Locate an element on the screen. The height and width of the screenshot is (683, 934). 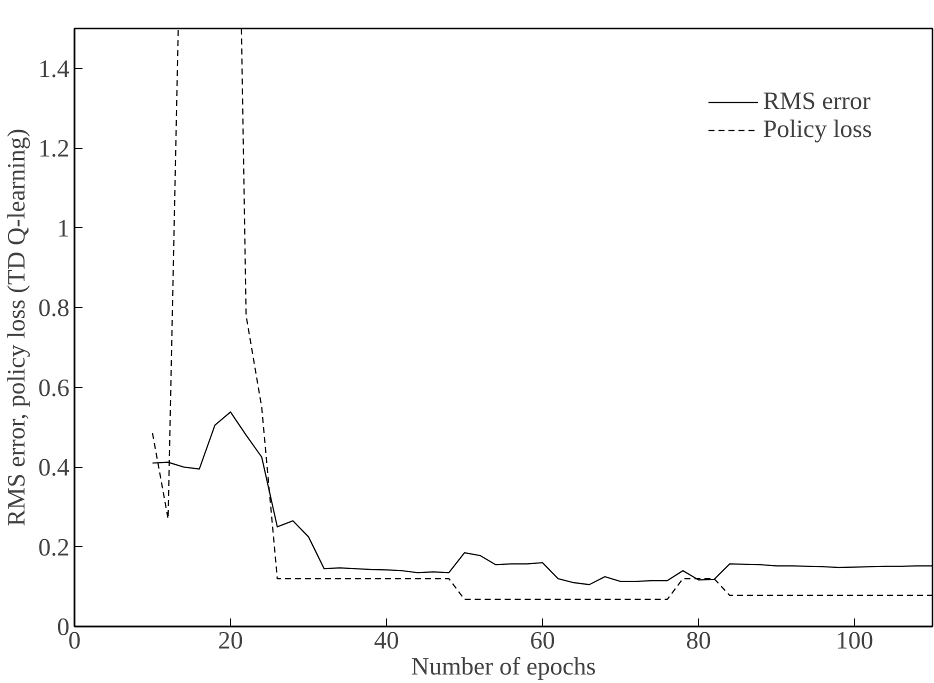
x-tick-label: 20 is located at coordinates (230, 641).